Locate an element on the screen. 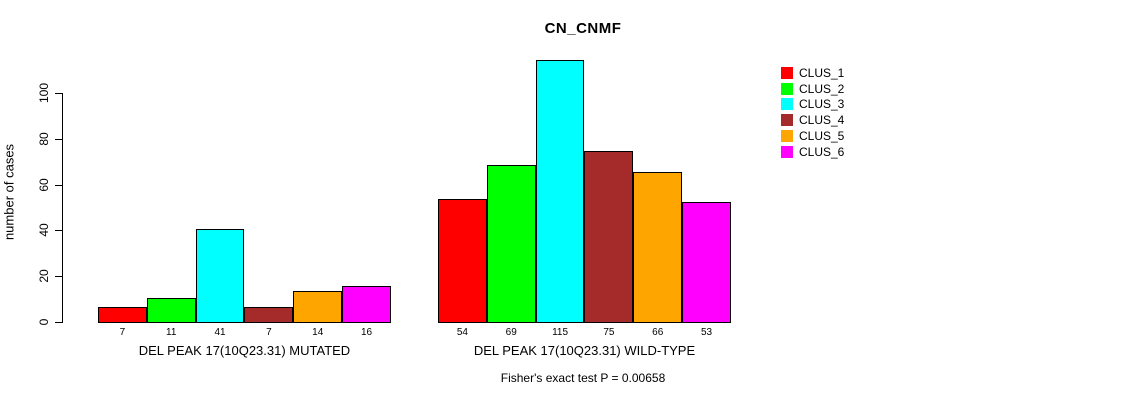 This screenshot has width=1140, height=400. group-axis-label: DEL PEAK 17(10Q23.31) WILD-TYPE is located at coordinates (584, 350).